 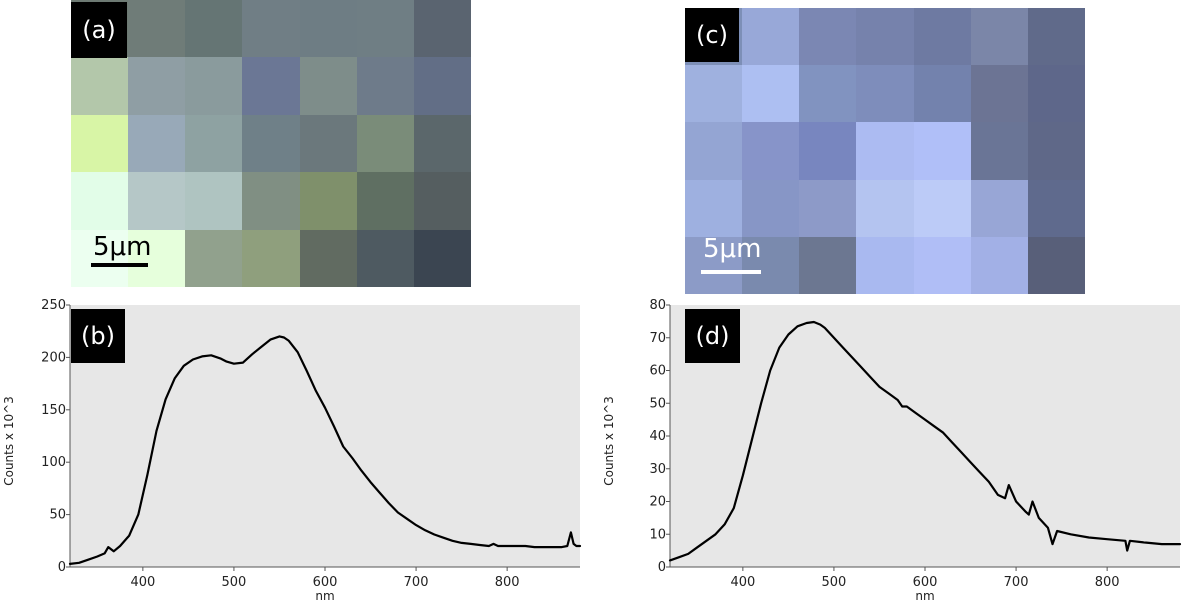 I want to click on chart-b-x-tick-label-500: 500, so click(x=234, y=582).